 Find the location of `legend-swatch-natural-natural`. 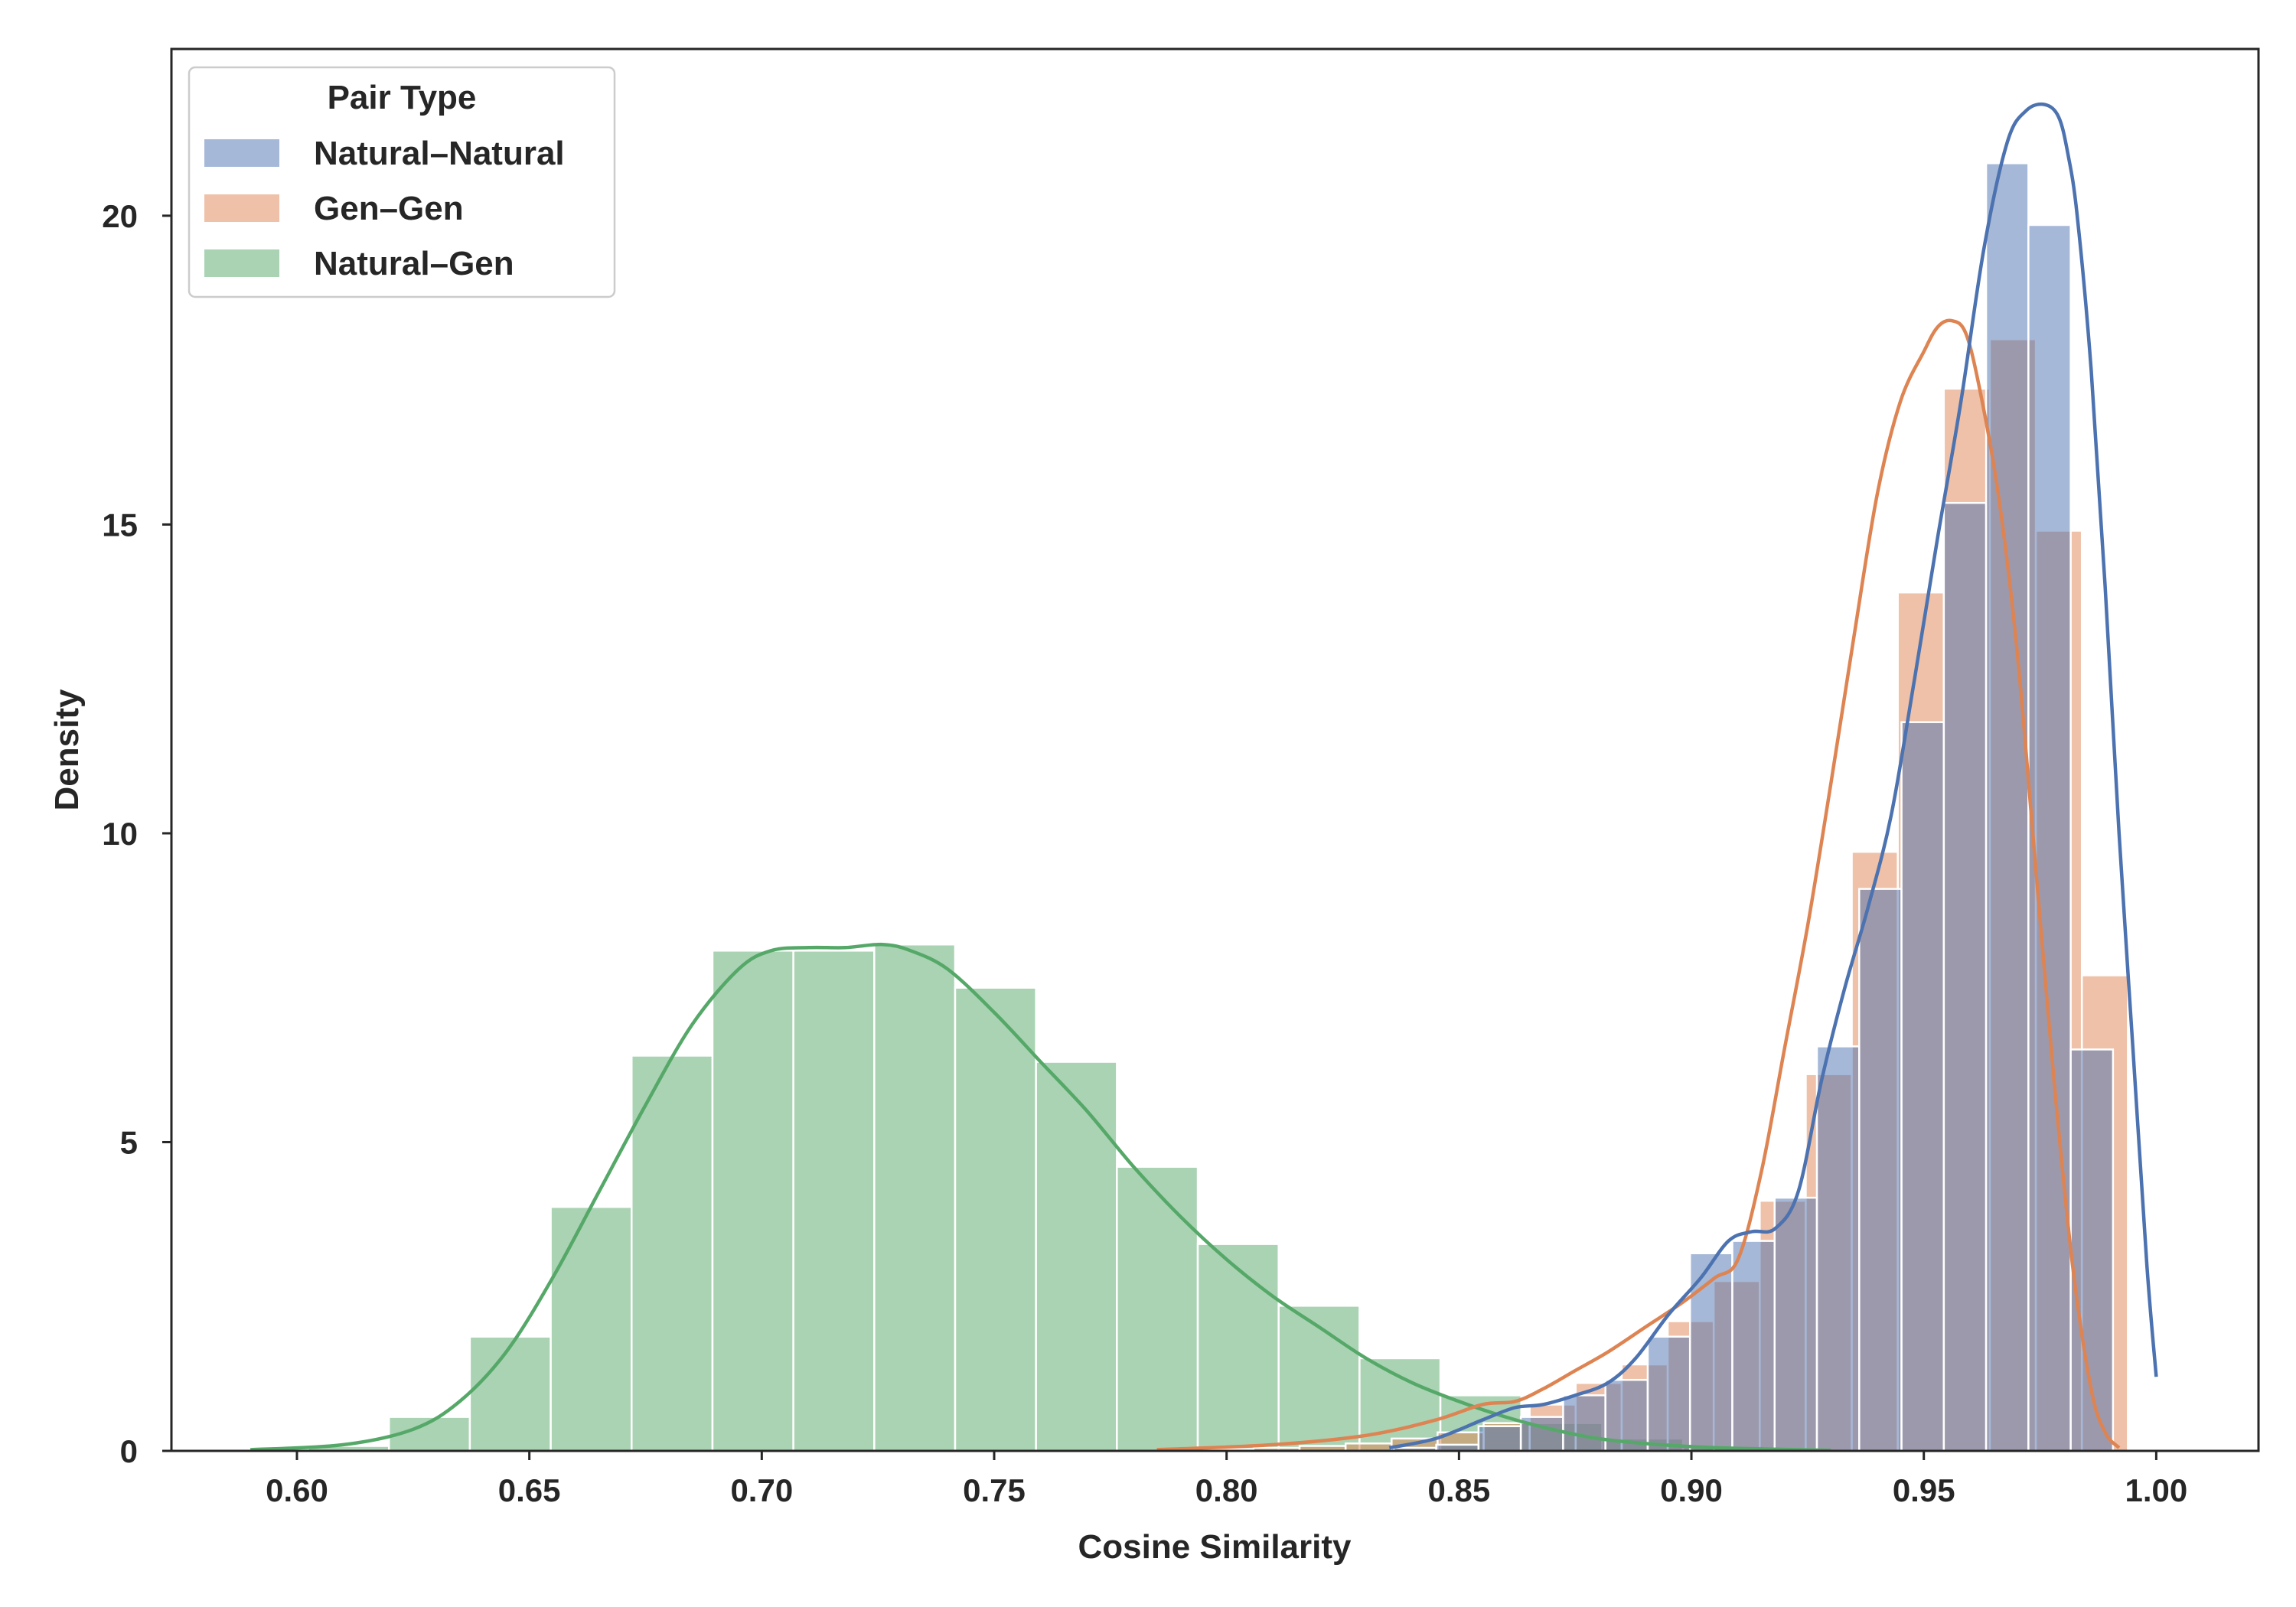

legend-swatch-natural-natural is located at coordinates (241, 153).